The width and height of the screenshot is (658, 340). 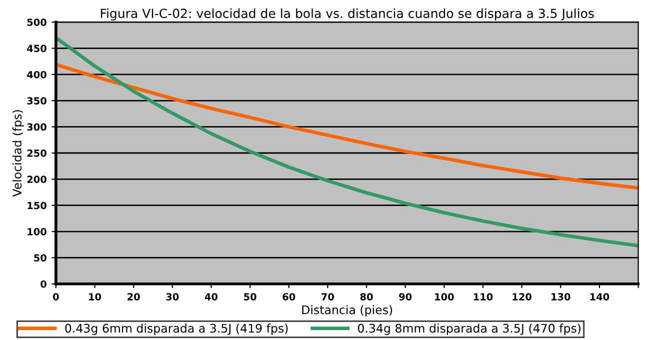 I want to click on y-tick-label: 0, so click(x=43, y=284).